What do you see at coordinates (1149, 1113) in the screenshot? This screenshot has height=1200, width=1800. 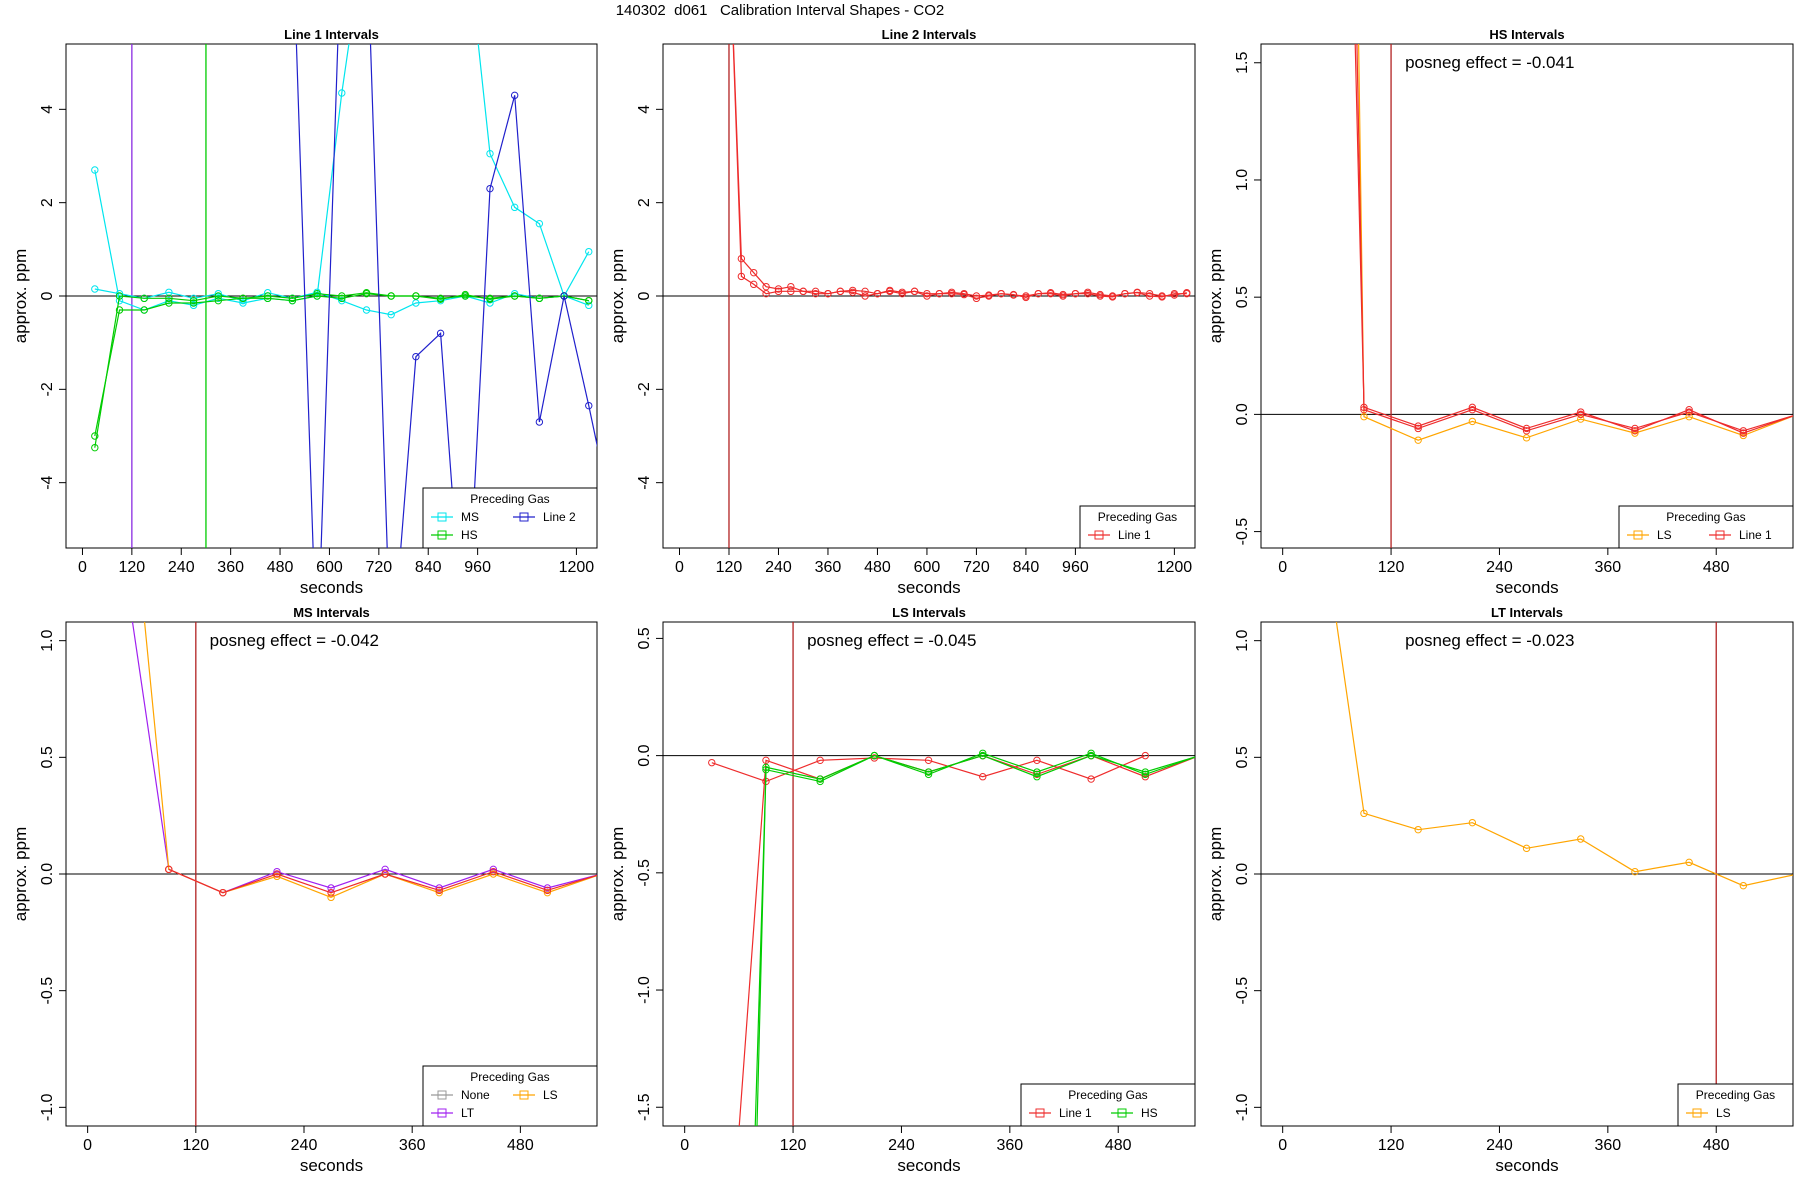 I see `legend-item-label: HS` at bounding box center [1149, 1113].